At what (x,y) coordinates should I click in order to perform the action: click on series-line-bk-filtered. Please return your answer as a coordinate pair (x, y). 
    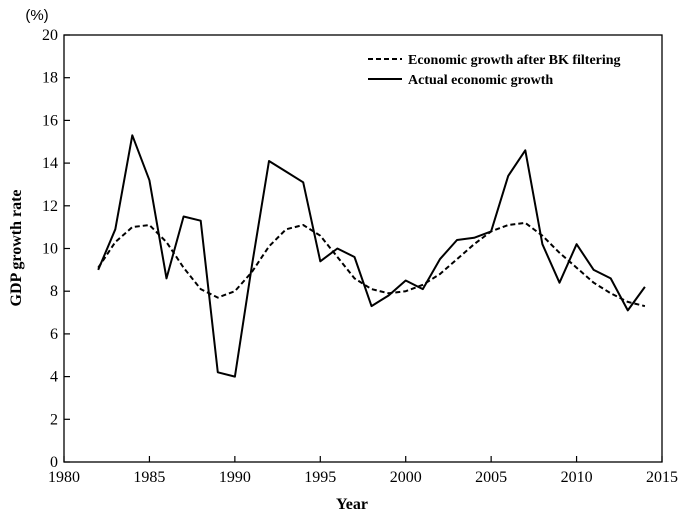
    Looking at the image, I should click on (371, 264).